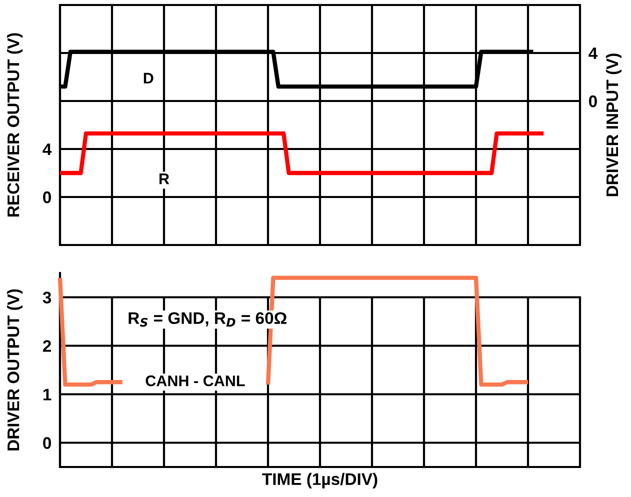  Describe the element at coordinates (593, 54) in the screenshot. I see `y2-tick-label: 4` at that location.